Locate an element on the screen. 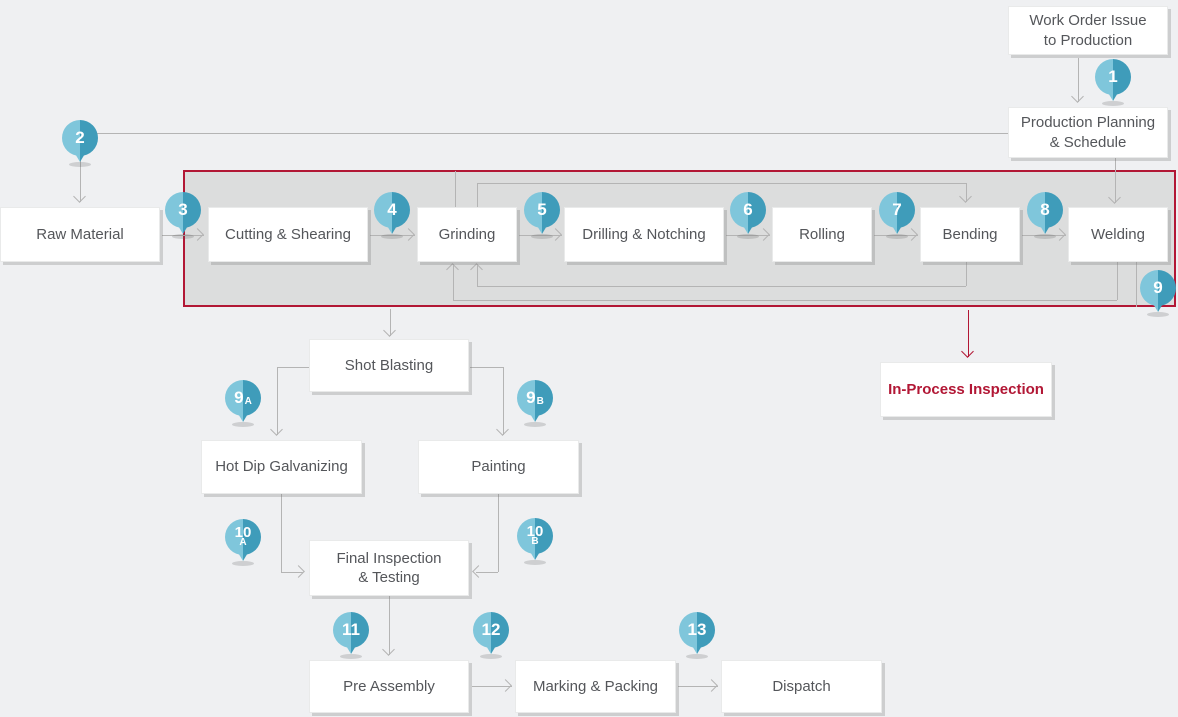 The image size is (1178, 717). pin-number-main: 8 is located at coordinates (1045, 209).